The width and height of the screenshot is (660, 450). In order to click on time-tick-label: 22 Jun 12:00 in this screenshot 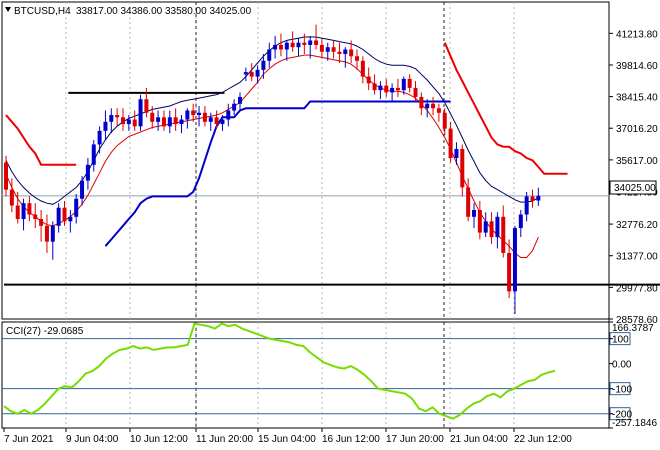, I will do `click(543, 439)`.